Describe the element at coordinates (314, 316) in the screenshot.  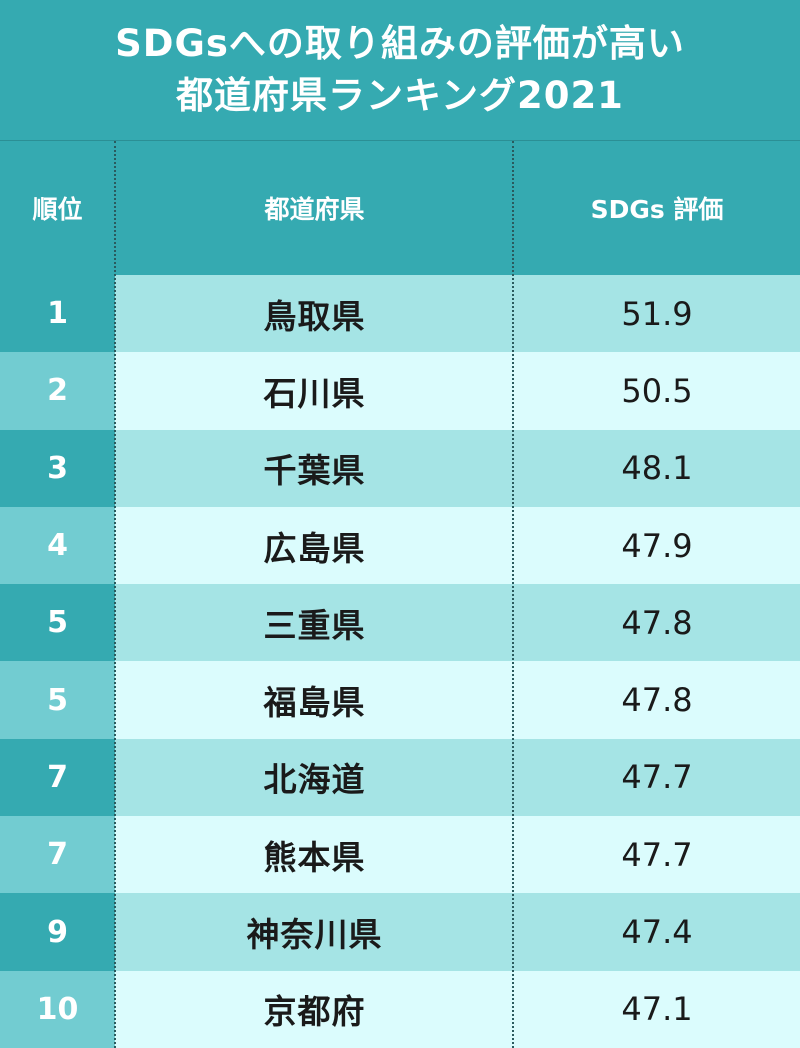
I see `prefecture-cell: 鳥取県` at that location.